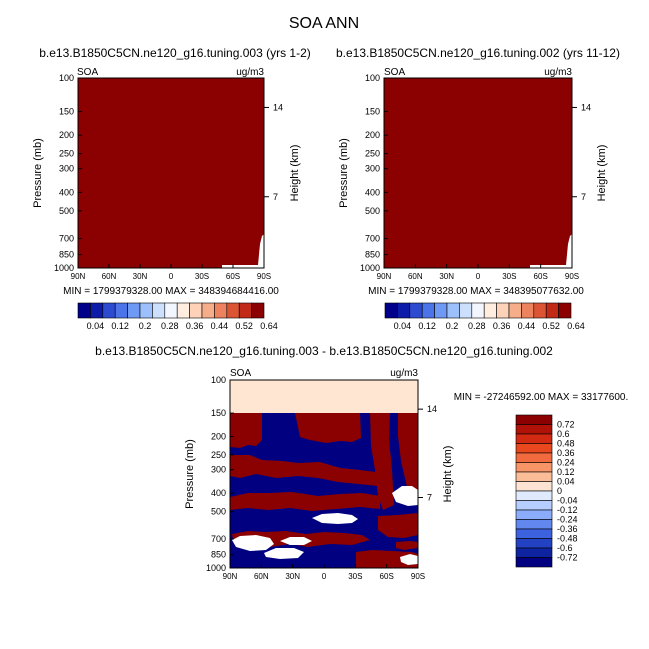 The image size is (649, 649). What do you see at coordinates (218, 380) in the screenshot?
I see `y-tick-label: 100` at bounding box center [218, 380].